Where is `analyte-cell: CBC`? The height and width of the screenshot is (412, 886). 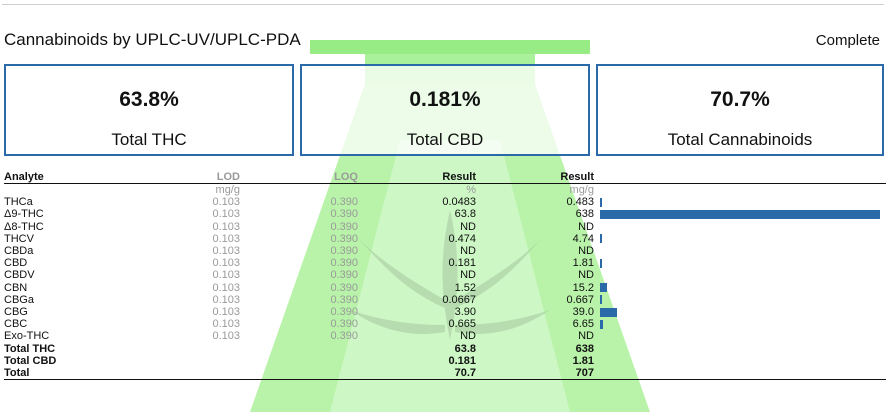 analyte-cell: CBC is located at coordinates (16, 324).